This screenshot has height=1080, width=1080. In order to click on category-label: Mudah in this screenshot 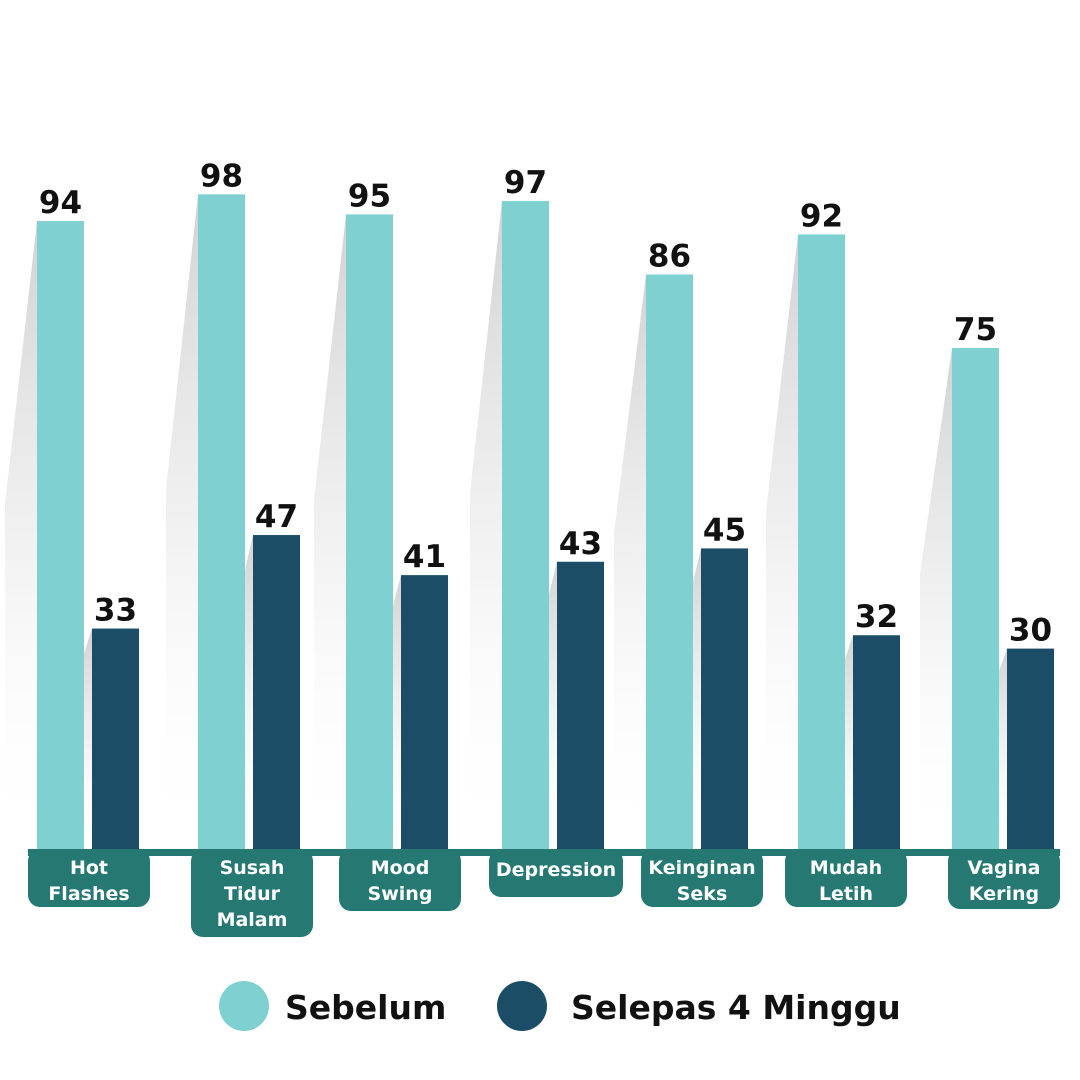, I will do `click(846, 868)`.